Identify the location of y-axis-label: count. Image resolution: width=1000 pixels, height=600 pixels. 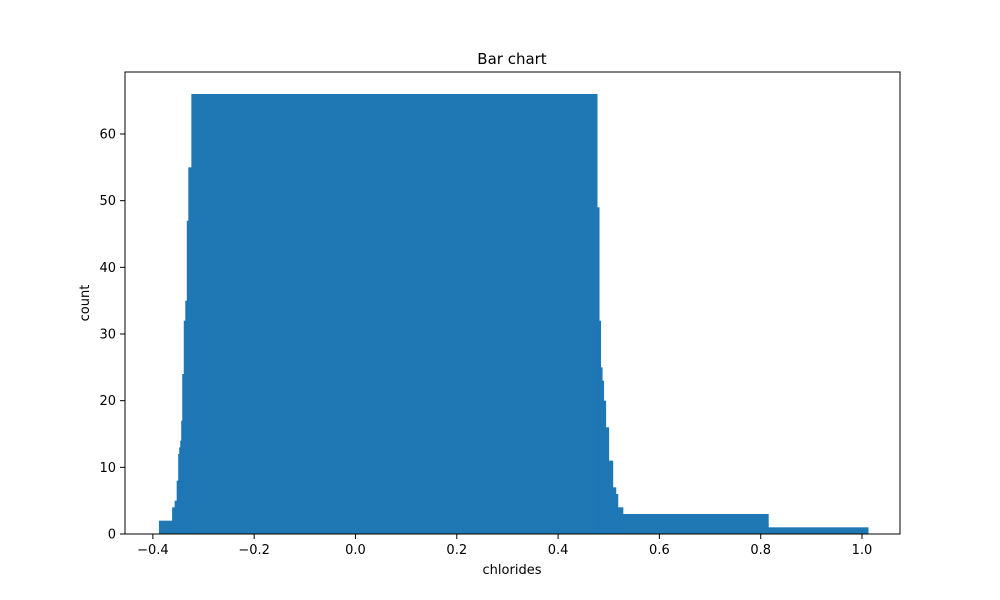
(85, 303).